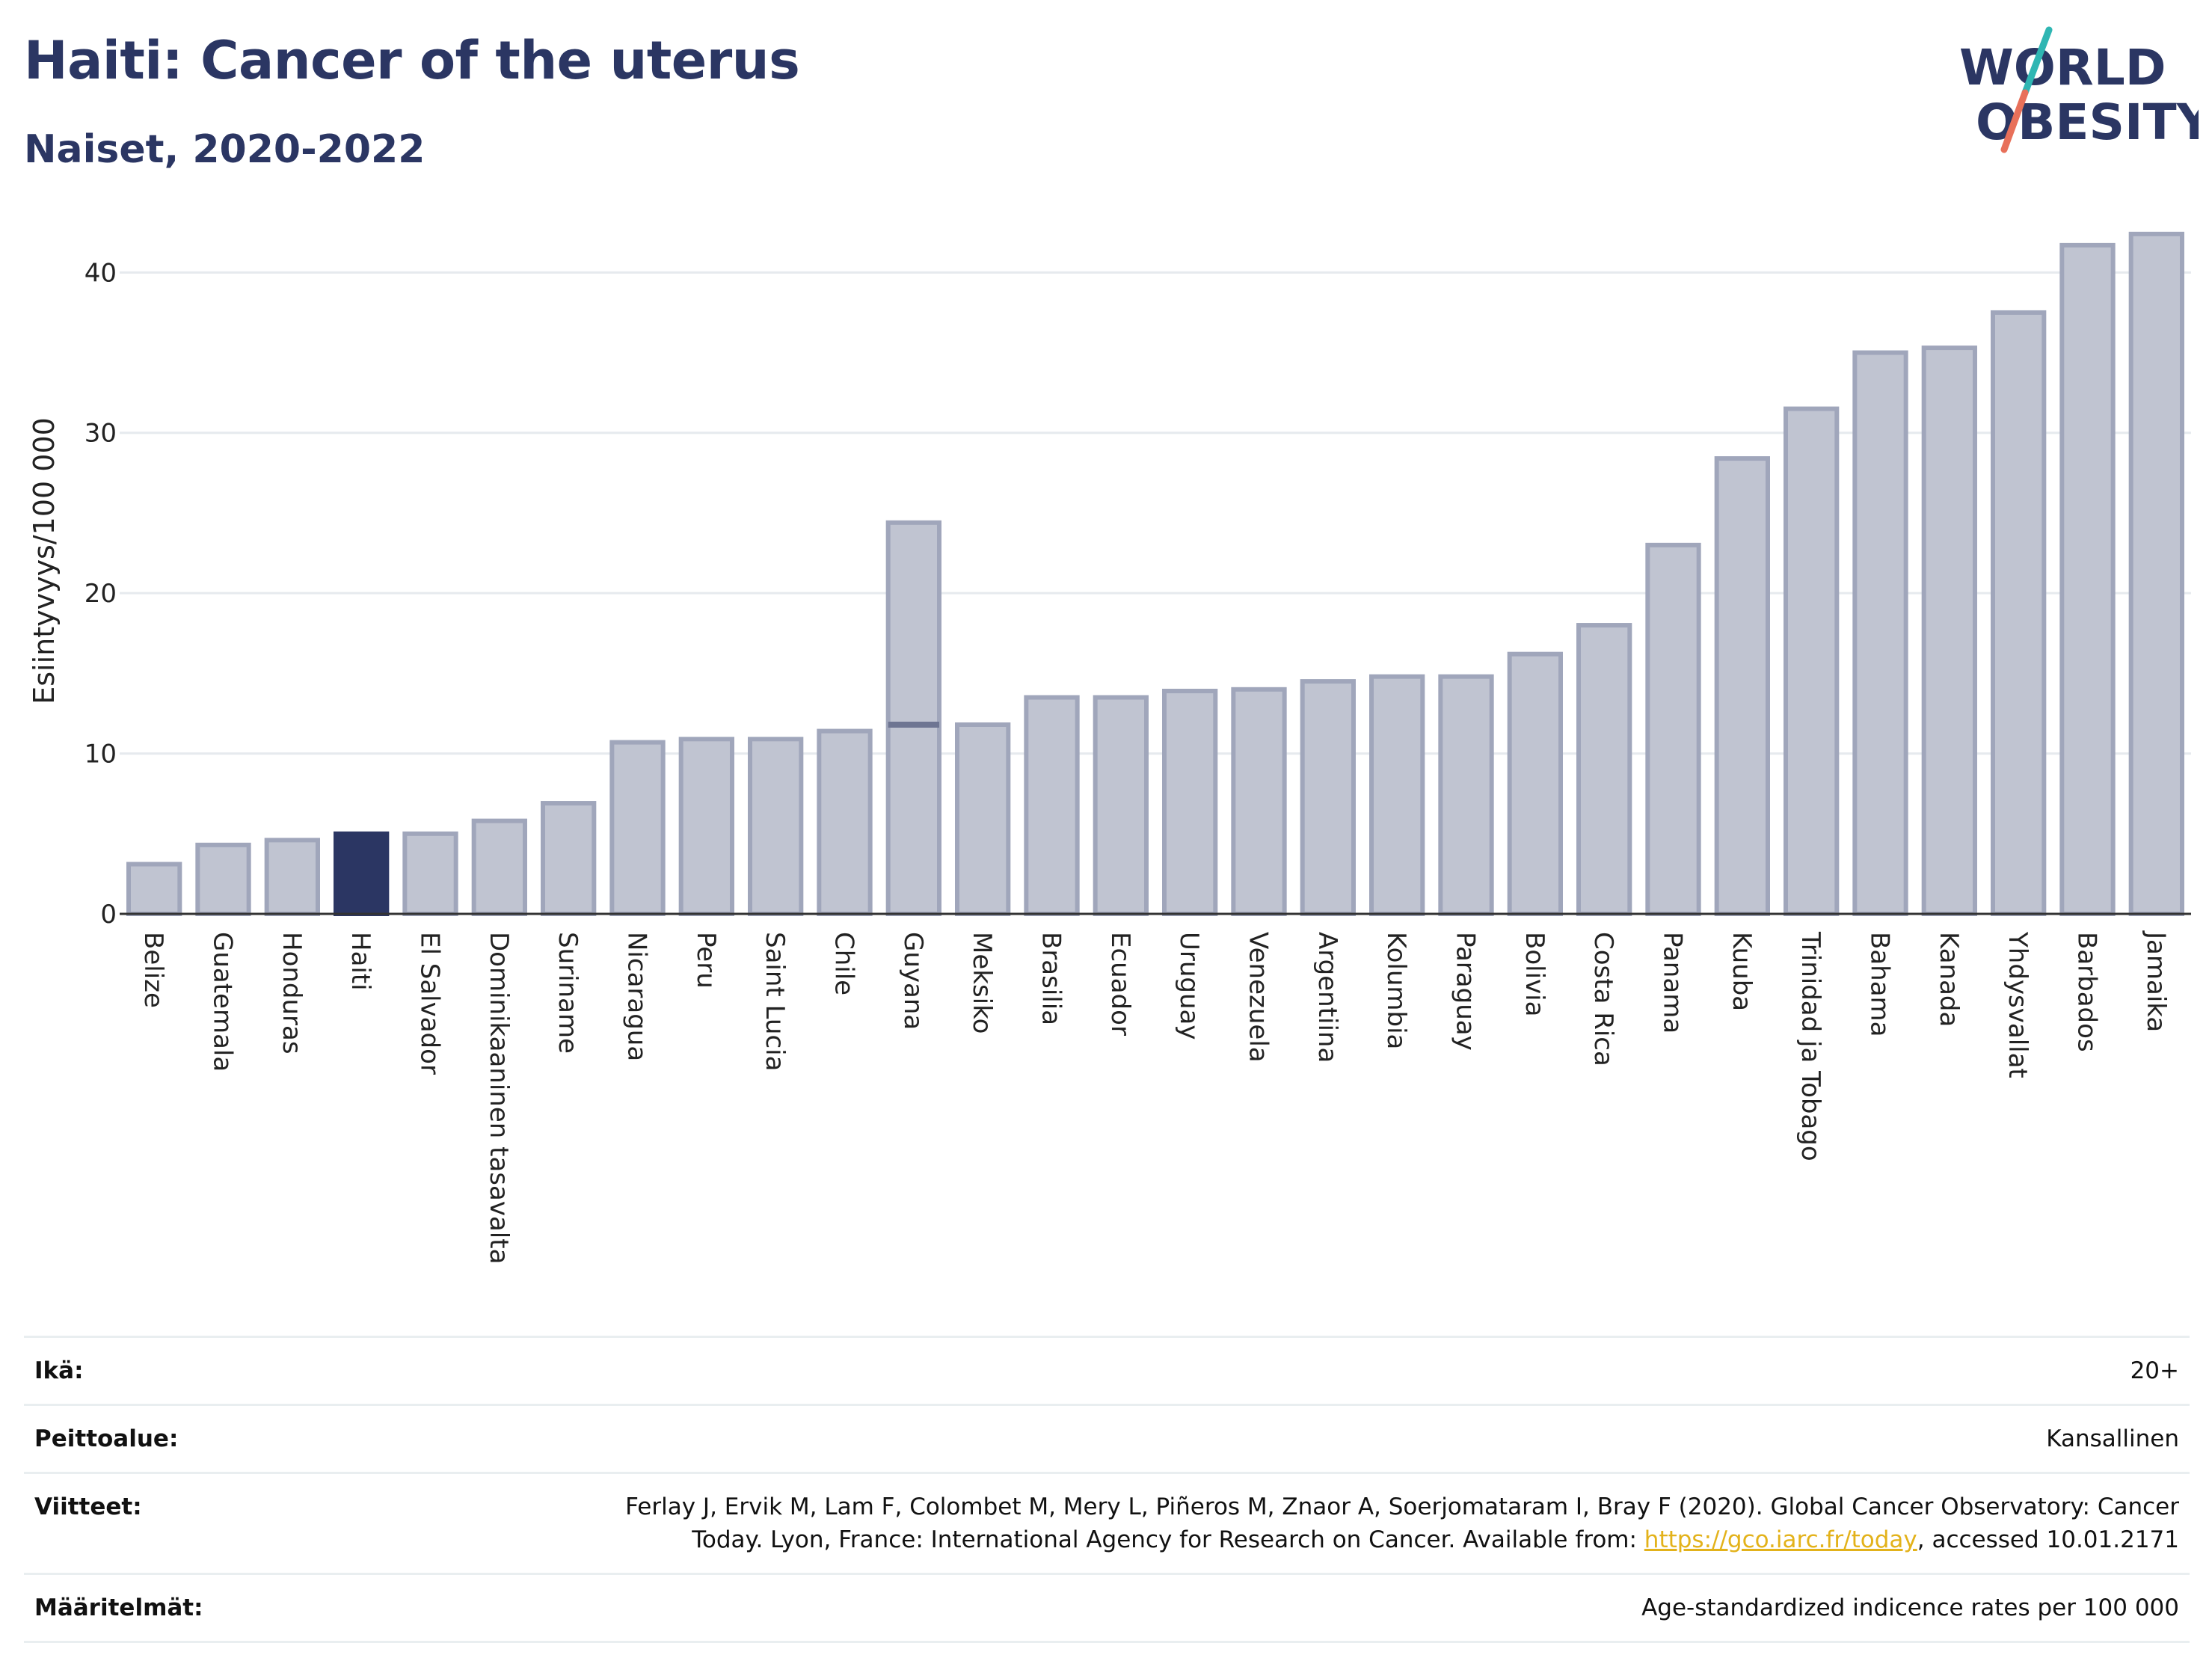 The image size is (2212, 1655). Describe the element at coordinates (1328, 797) in the screenshot. I see `bar-argentiina` at that location.